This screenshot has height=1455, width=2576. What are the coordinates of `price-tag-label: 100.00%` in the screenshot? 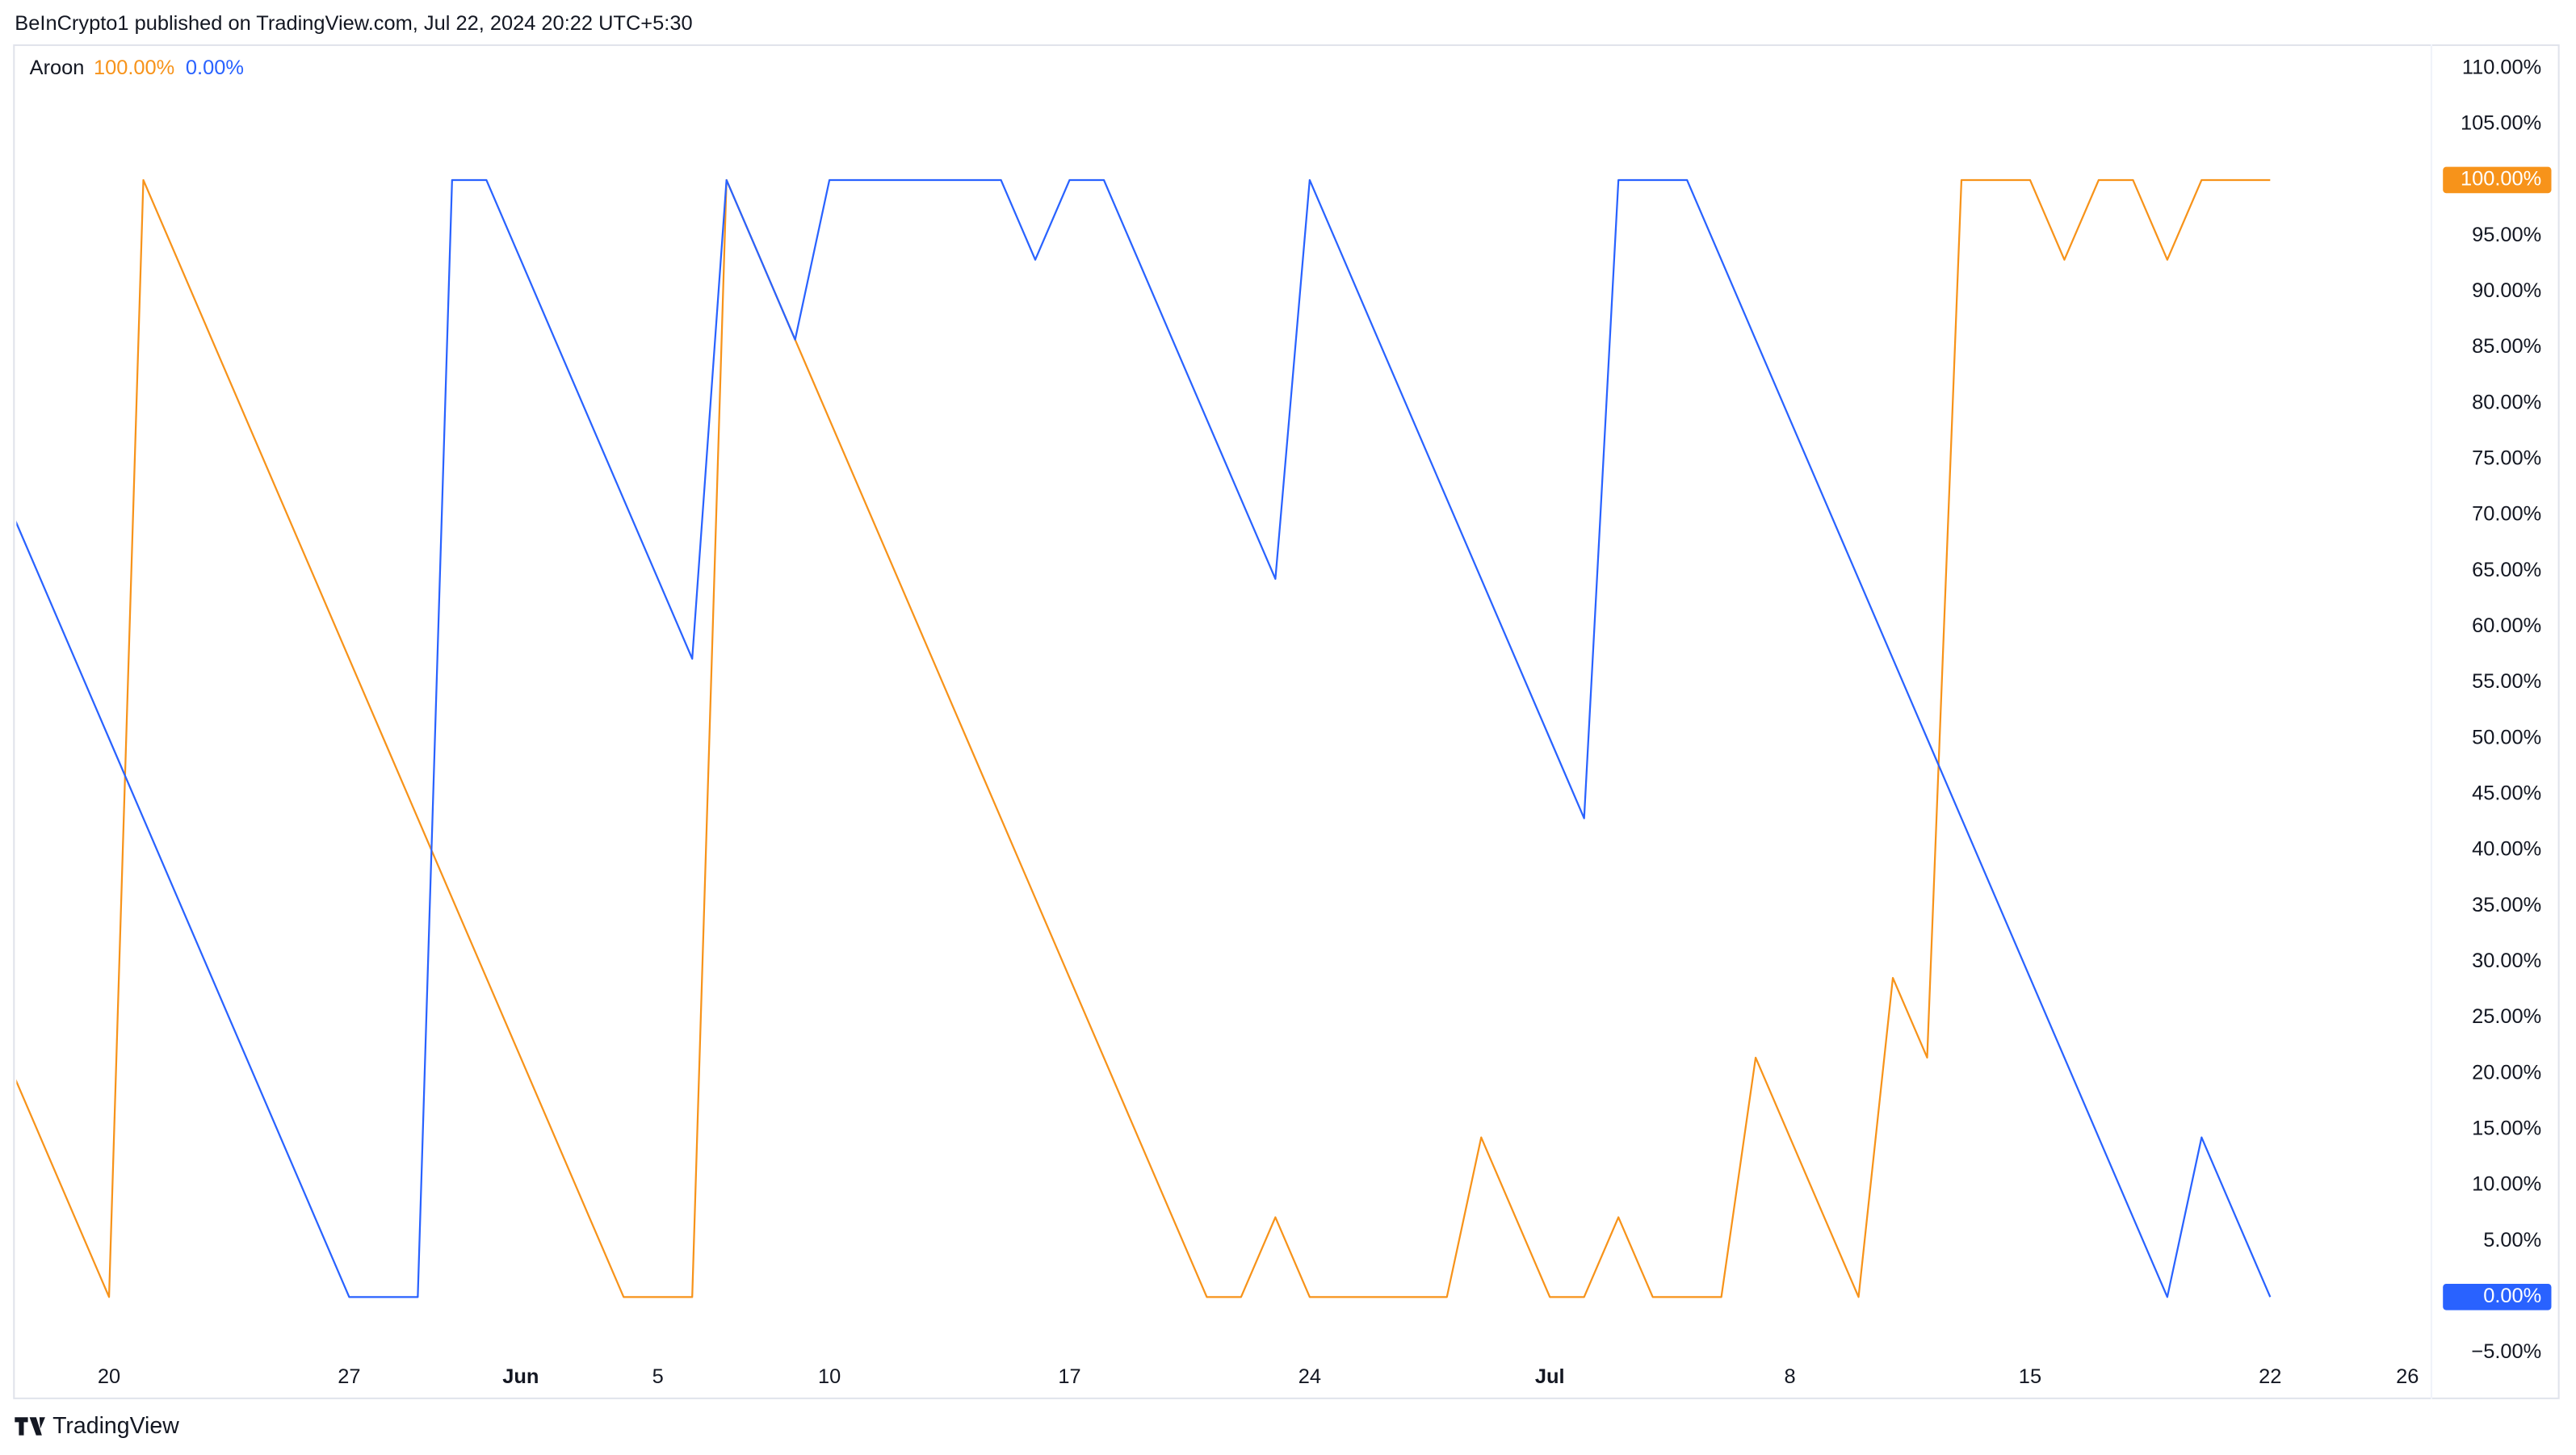 It's located at (2501, 179).